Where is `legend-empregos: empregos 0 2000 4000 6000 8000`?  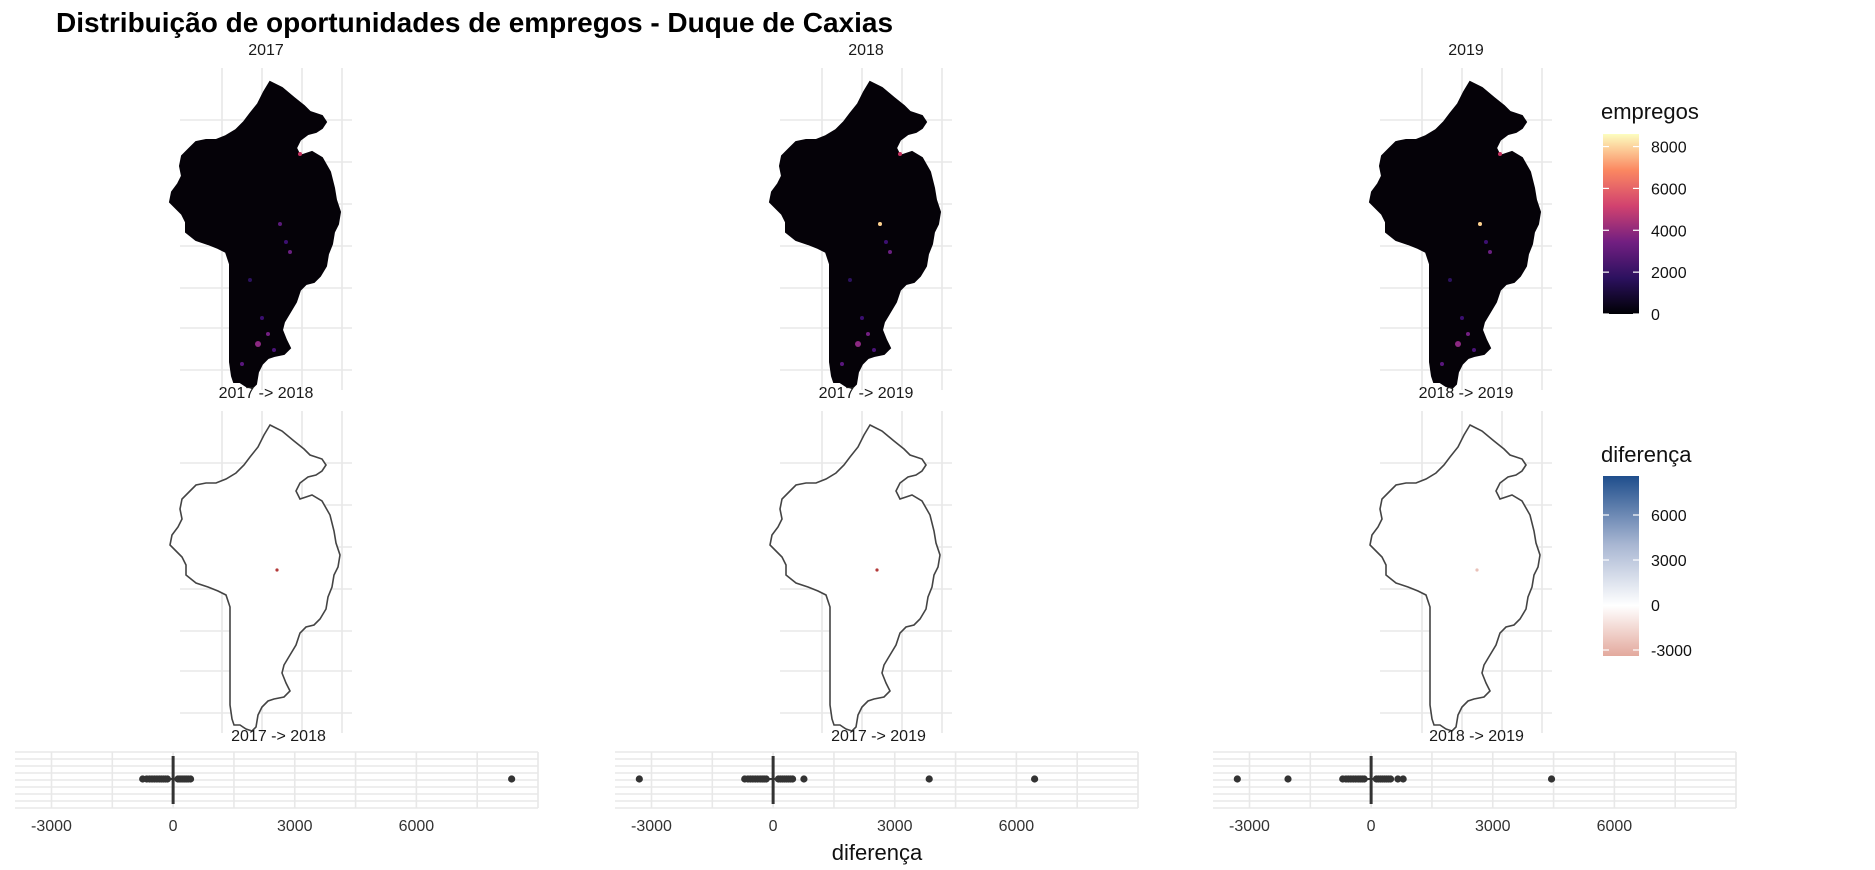 legend-empregos: empregos 0 2000 4000 6000 8000 is located at coordinates (1650, 211).